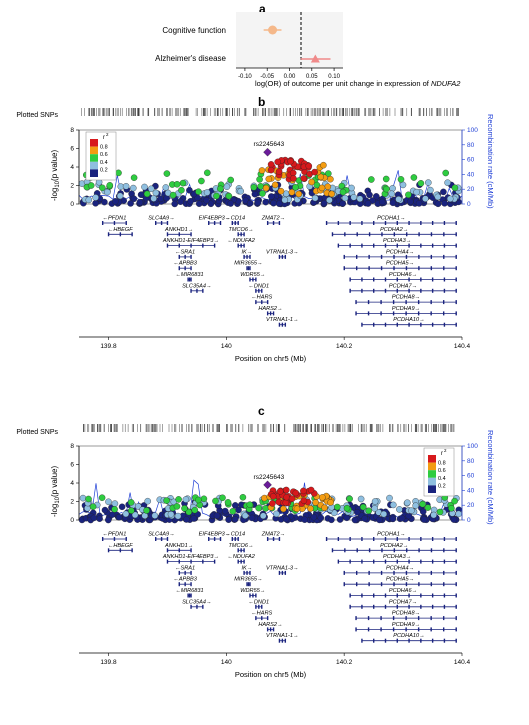 The height and width of the screenshot is (725, 529). What do you see at coordinates (406, 298) in the screenshot?
I see `gene-label: PCDHA8→` at bounding box center [406, 298].